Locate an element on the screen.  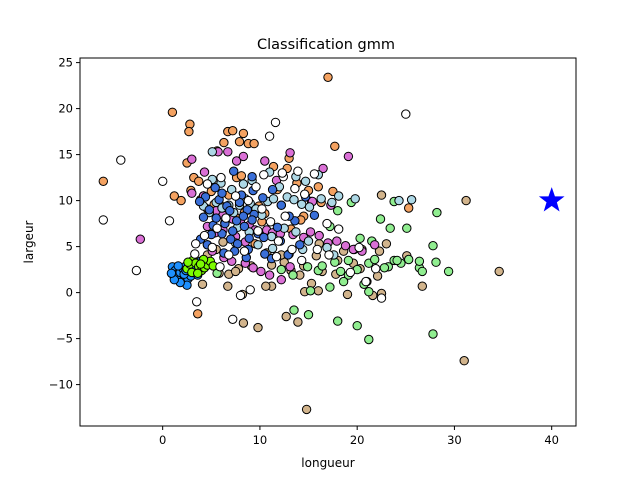
marker-layer is located at coordinates (551, 199).